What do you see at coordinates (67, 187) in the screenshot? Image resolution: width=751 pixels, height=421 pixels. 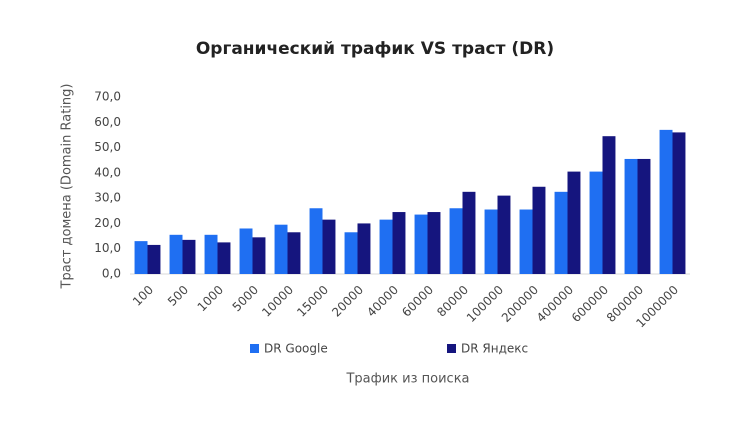 I see `y-axis-title: Траст домена (Domain Rating)` at bounding box center [67, 187].